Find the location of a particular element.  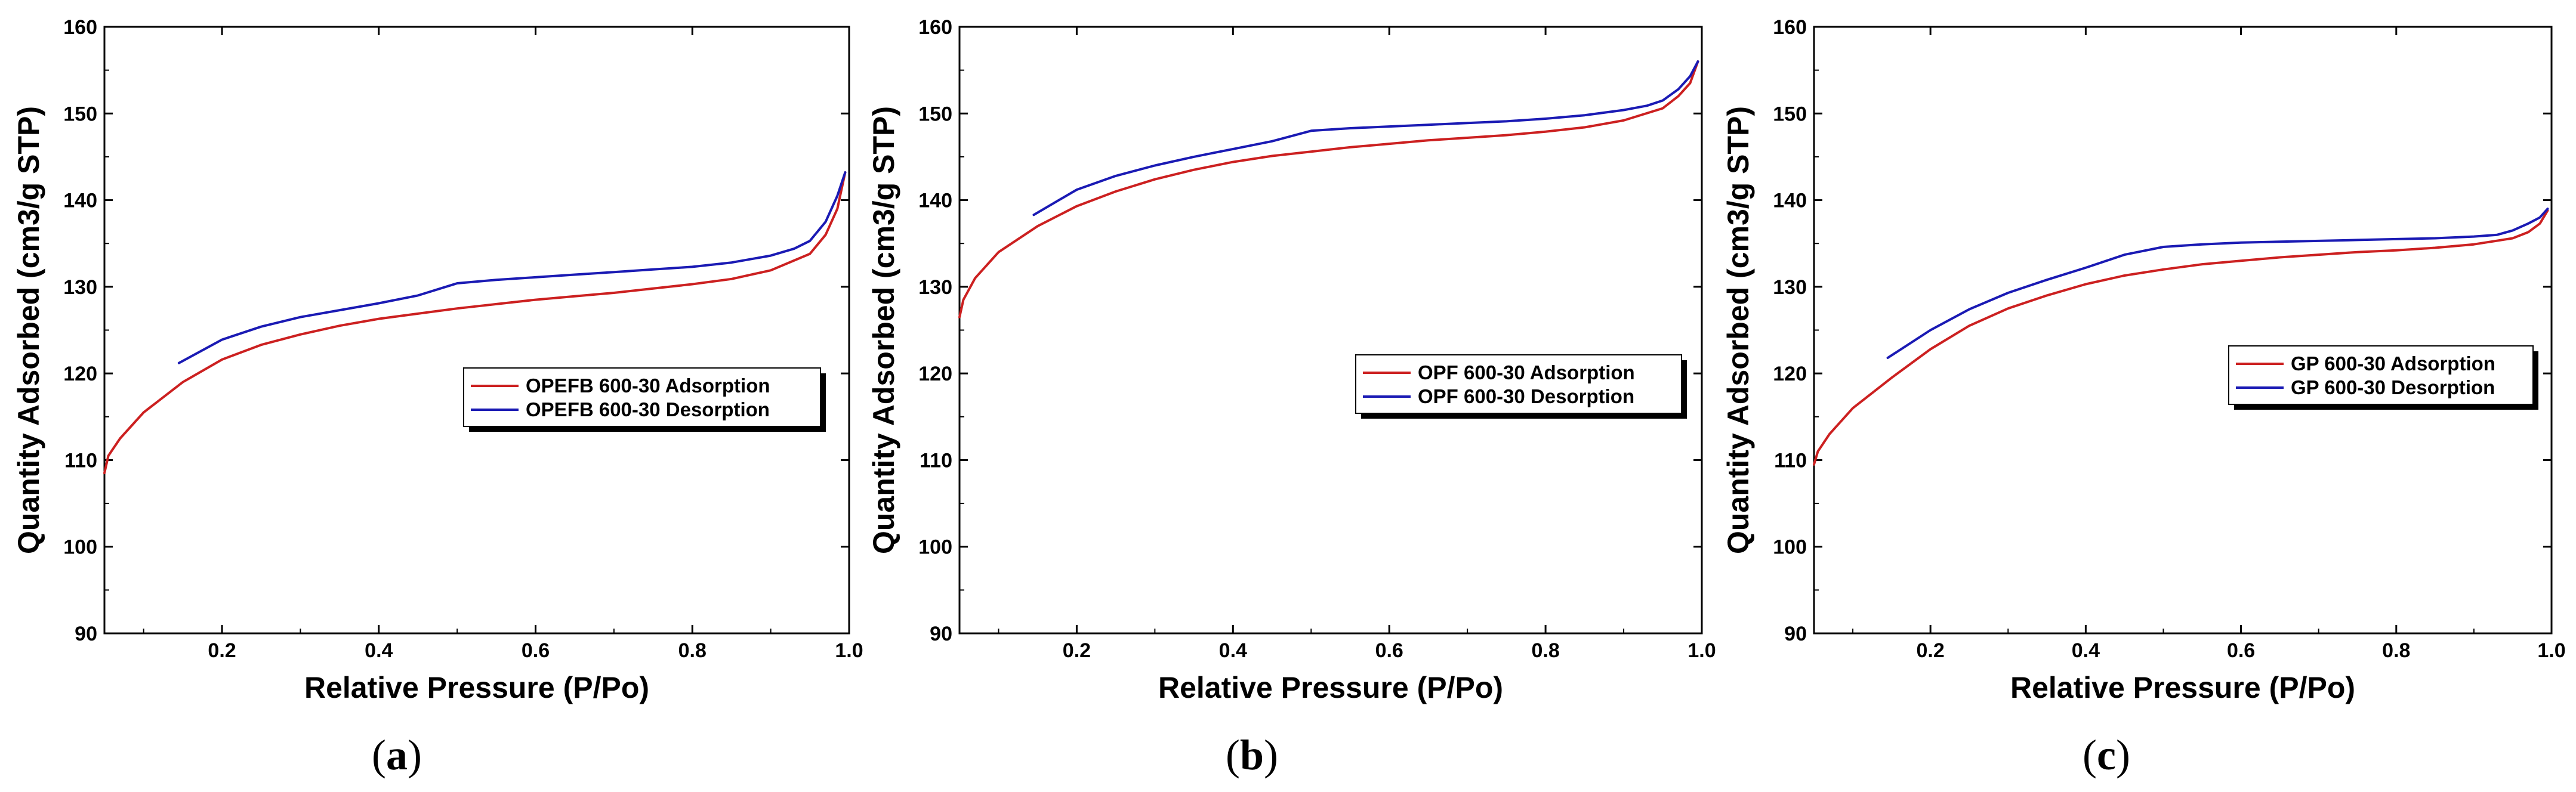

panel-a-y-tick-label: 130 is located at coordinates (80, 287).